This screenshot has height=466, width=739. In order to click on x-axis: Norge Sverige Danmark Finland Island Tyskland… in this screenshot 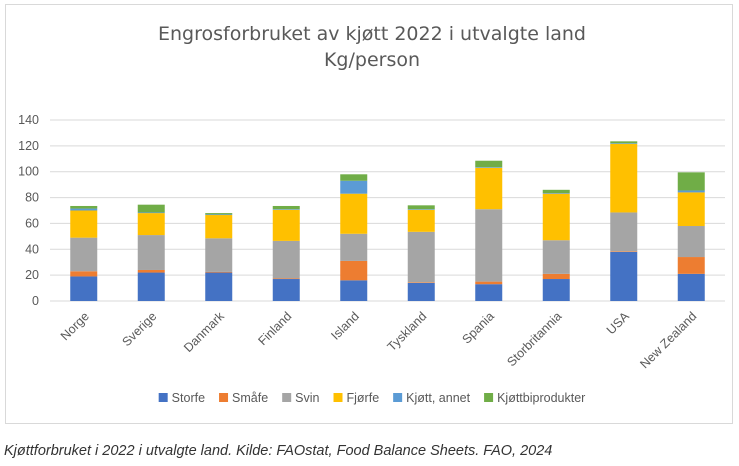, I will do `click(379, 340)`.